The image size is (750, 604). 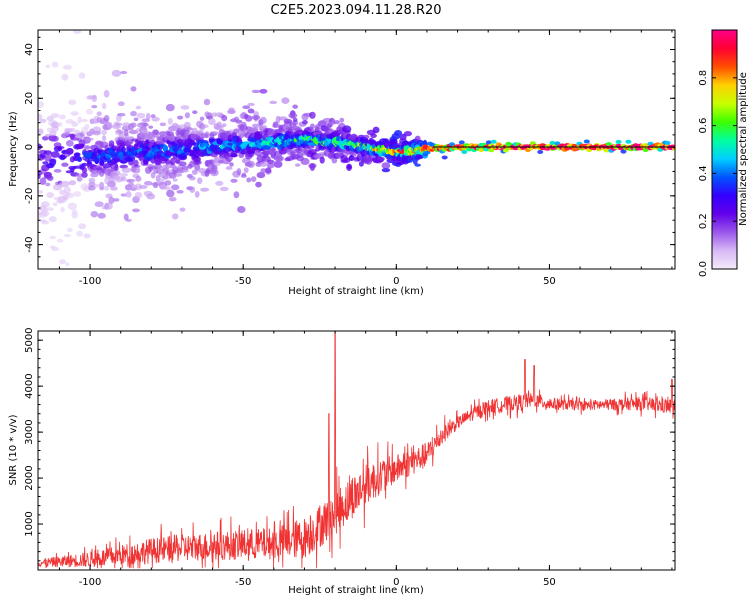 What do you see at coordinates (703, 78) in the screenshot?
I see `colorbar-tick-label: 0.8` at bounding box center [703, 78].